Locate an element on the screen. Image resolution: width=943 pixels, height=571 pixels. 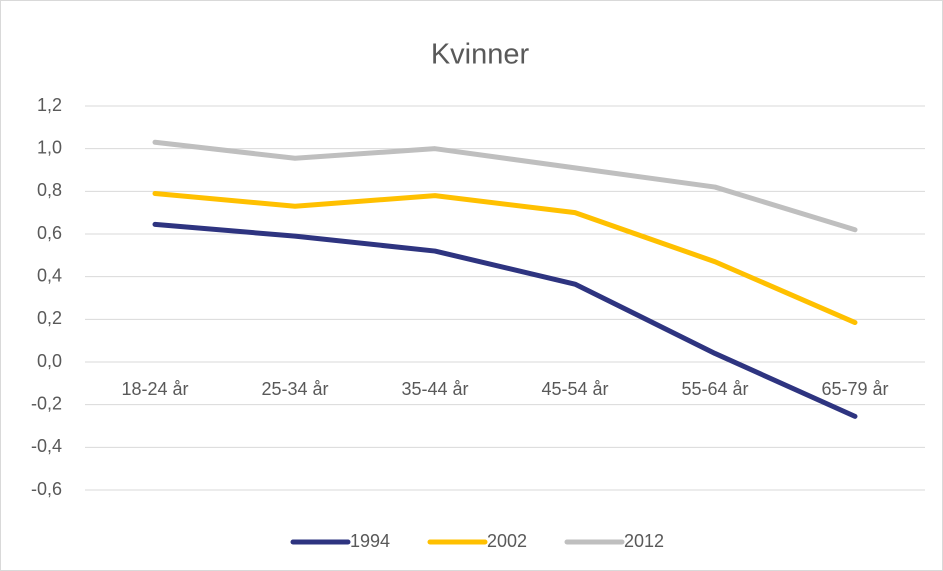
y-tick-label: 1,2 is located at coordinates (49, 105).